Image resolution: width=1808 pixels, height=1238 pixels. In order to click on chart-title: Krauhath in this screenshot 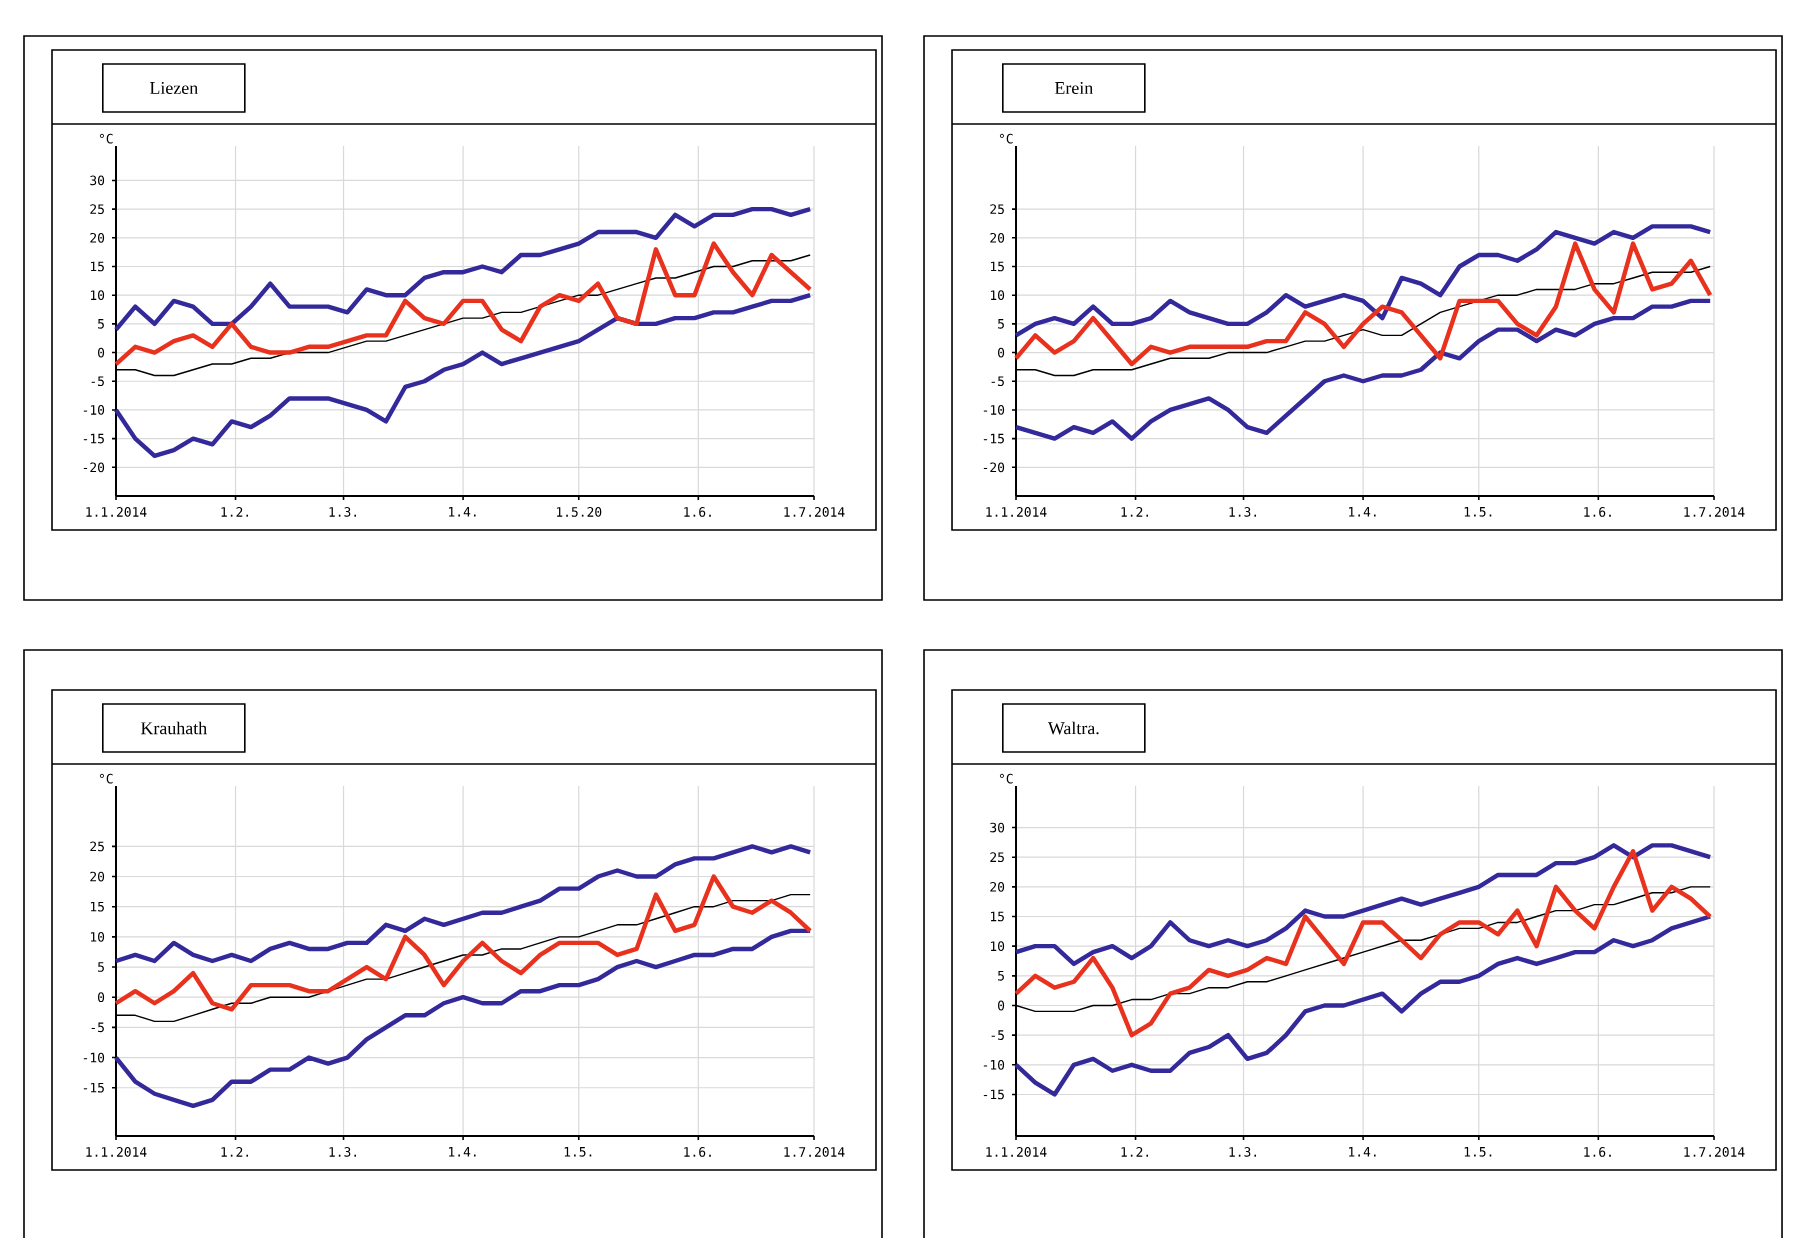, I will do `click(173, 728)`.